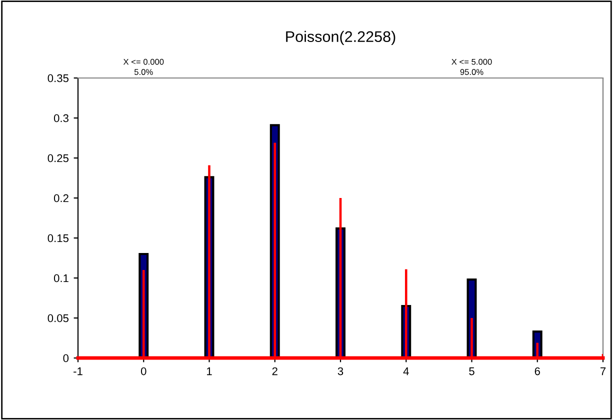 The image size is (613, 420). What do you see at coordinates (58, 318) in the screenshot?
I see `y-tick-label: 0.05` at bounding box center [58, 318].